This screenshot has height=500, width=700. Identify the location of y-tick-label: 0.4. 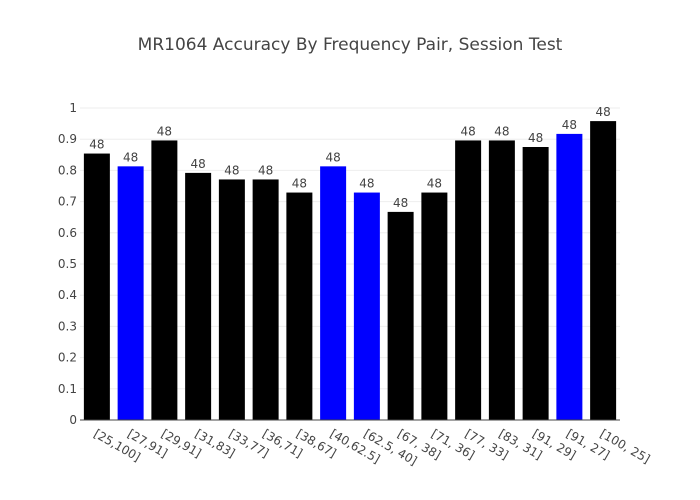
(67, 295).